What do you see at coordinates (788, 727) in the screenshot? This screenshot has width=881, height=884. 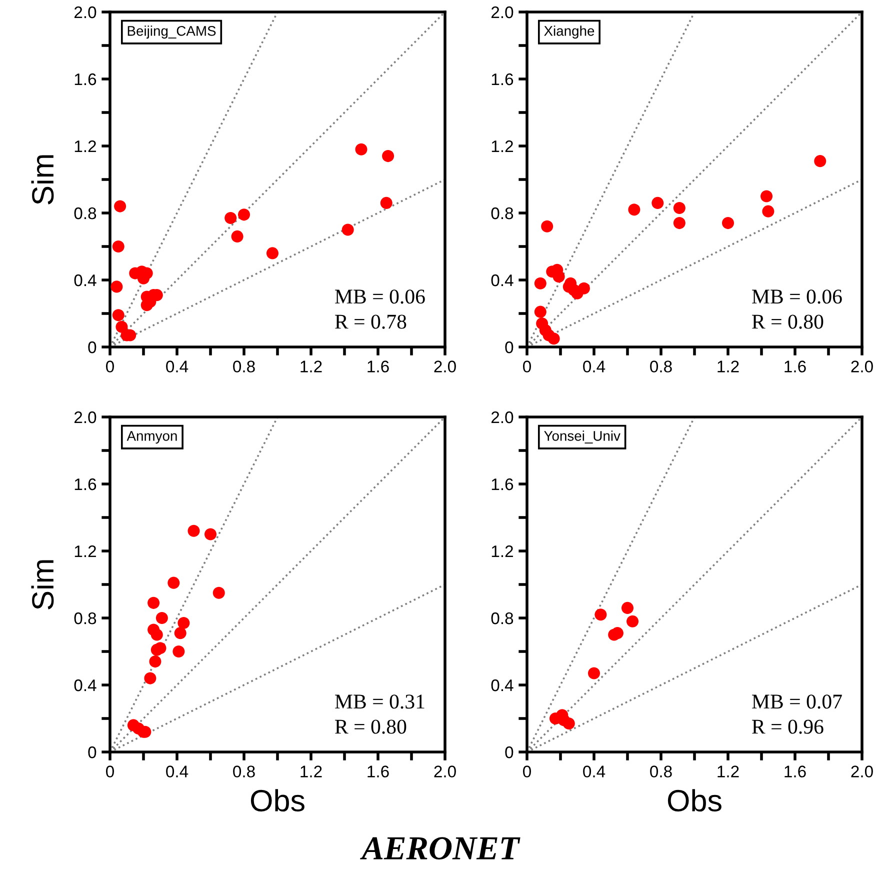 I see `annotation: R = 0.96` at bounding box center [788, 727].